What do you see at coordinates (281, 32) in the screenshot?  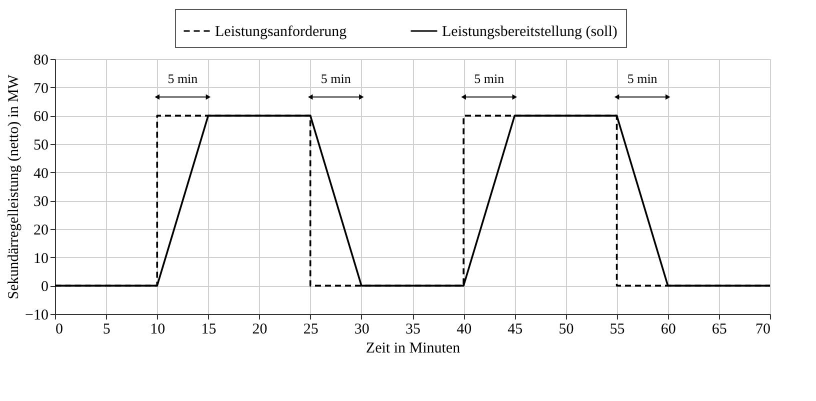 I see `legend-label: Leistungsanforderung` at bounding box center [281, 32].